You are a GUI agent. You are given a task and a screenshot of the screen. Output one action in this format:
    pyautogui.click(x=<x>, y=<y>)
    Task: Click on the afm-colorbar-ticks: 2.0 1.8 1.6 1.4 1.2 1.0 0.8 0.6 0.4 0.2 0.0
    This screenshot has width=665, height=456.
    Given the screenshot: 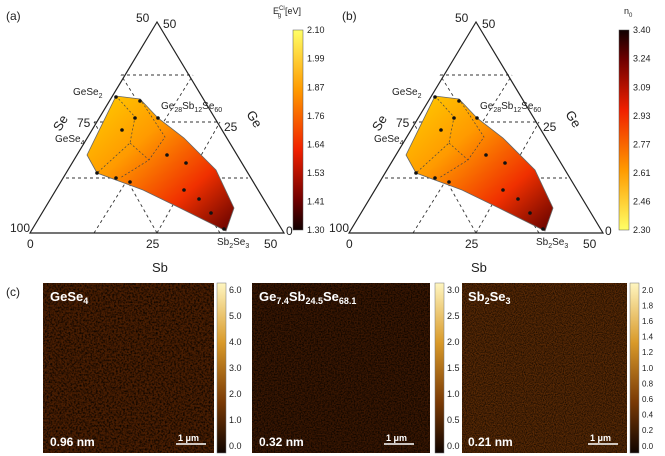 What is the action you would take?
    pyautogui.click(x=648, y=368)
    